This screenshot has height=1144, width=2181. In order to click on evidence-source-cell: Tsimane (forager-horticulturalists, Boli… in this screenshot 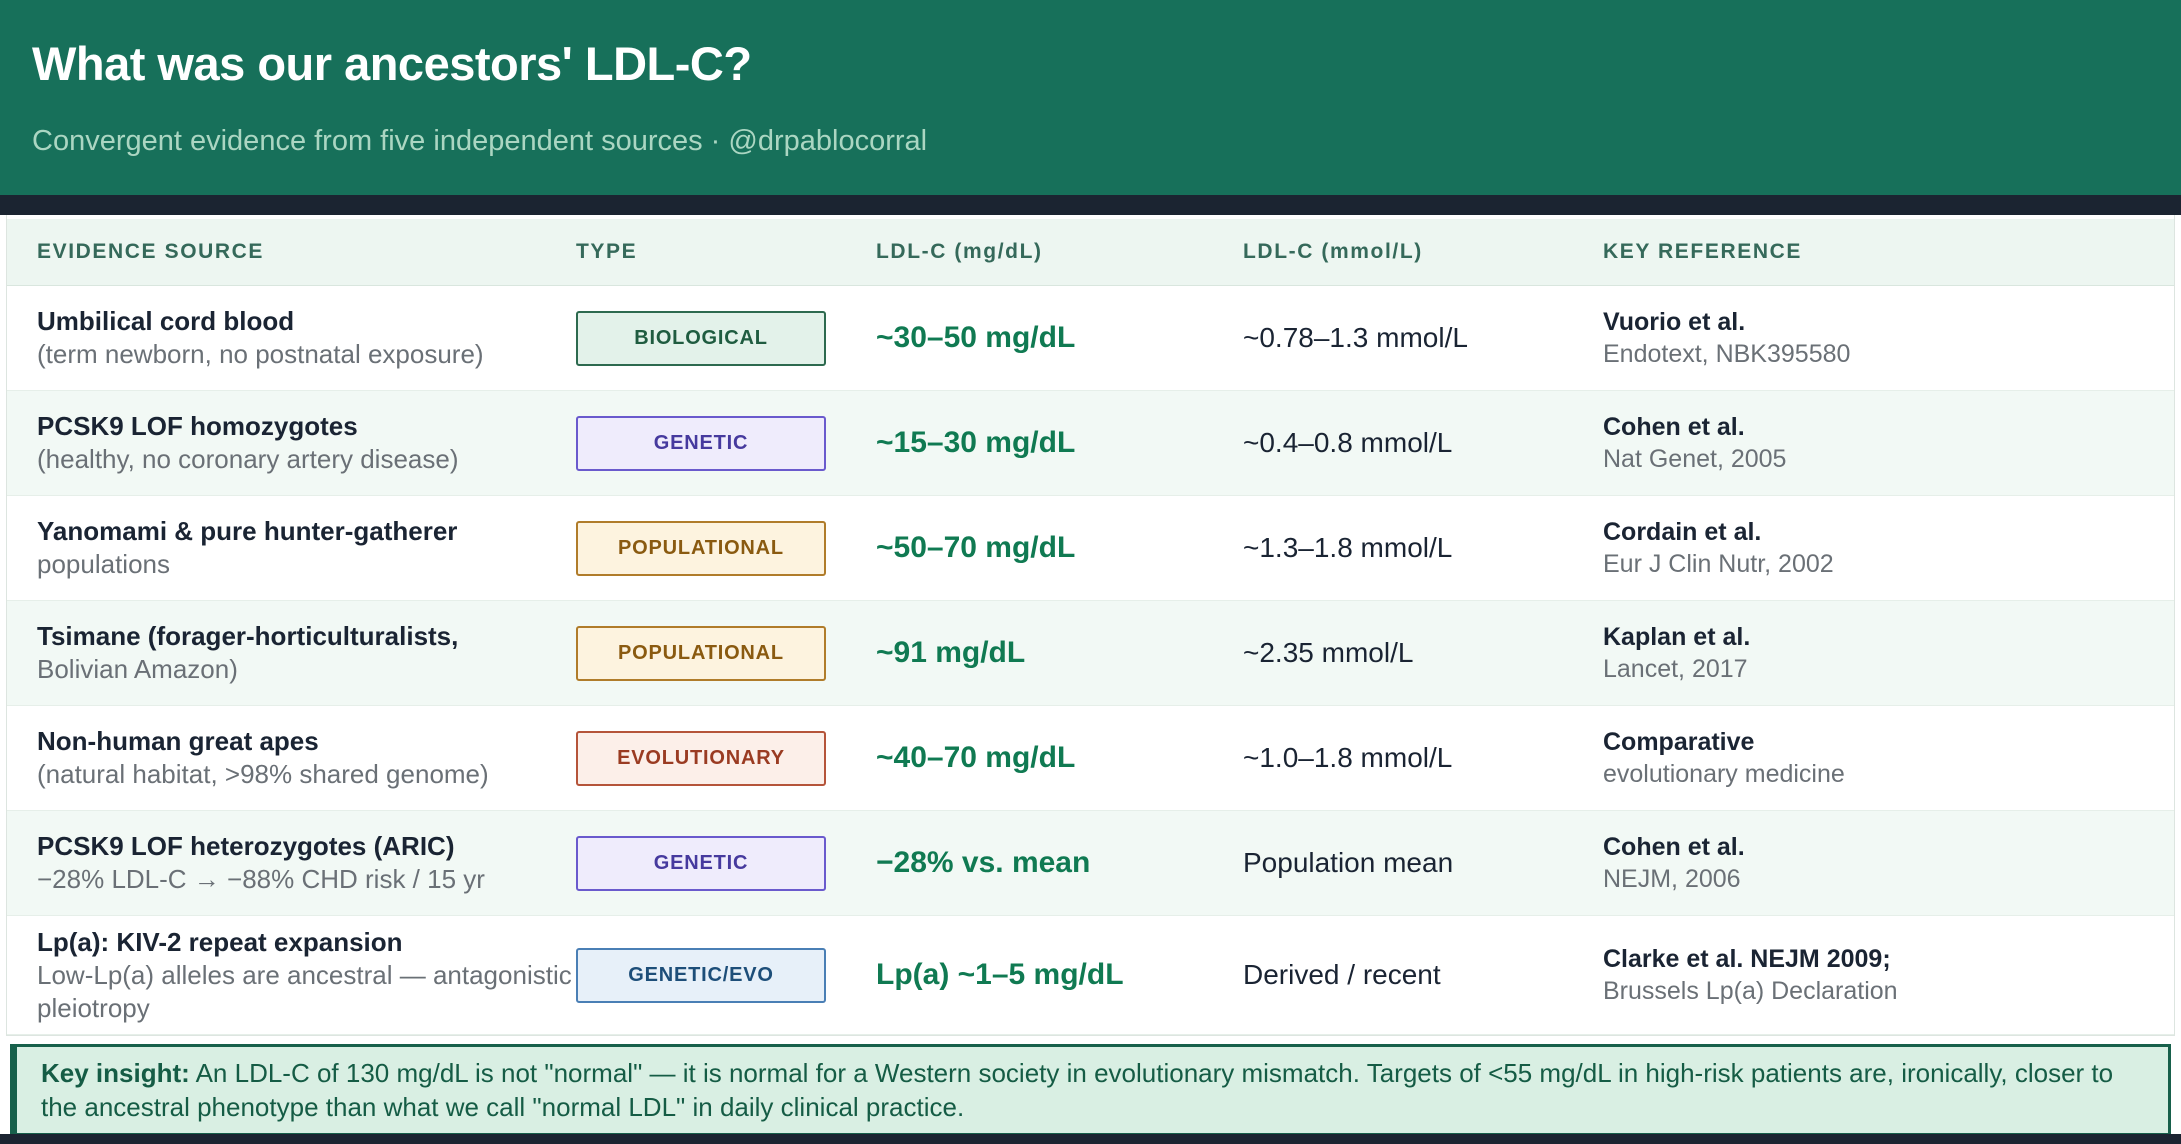, I will do `click(291, 653)`.